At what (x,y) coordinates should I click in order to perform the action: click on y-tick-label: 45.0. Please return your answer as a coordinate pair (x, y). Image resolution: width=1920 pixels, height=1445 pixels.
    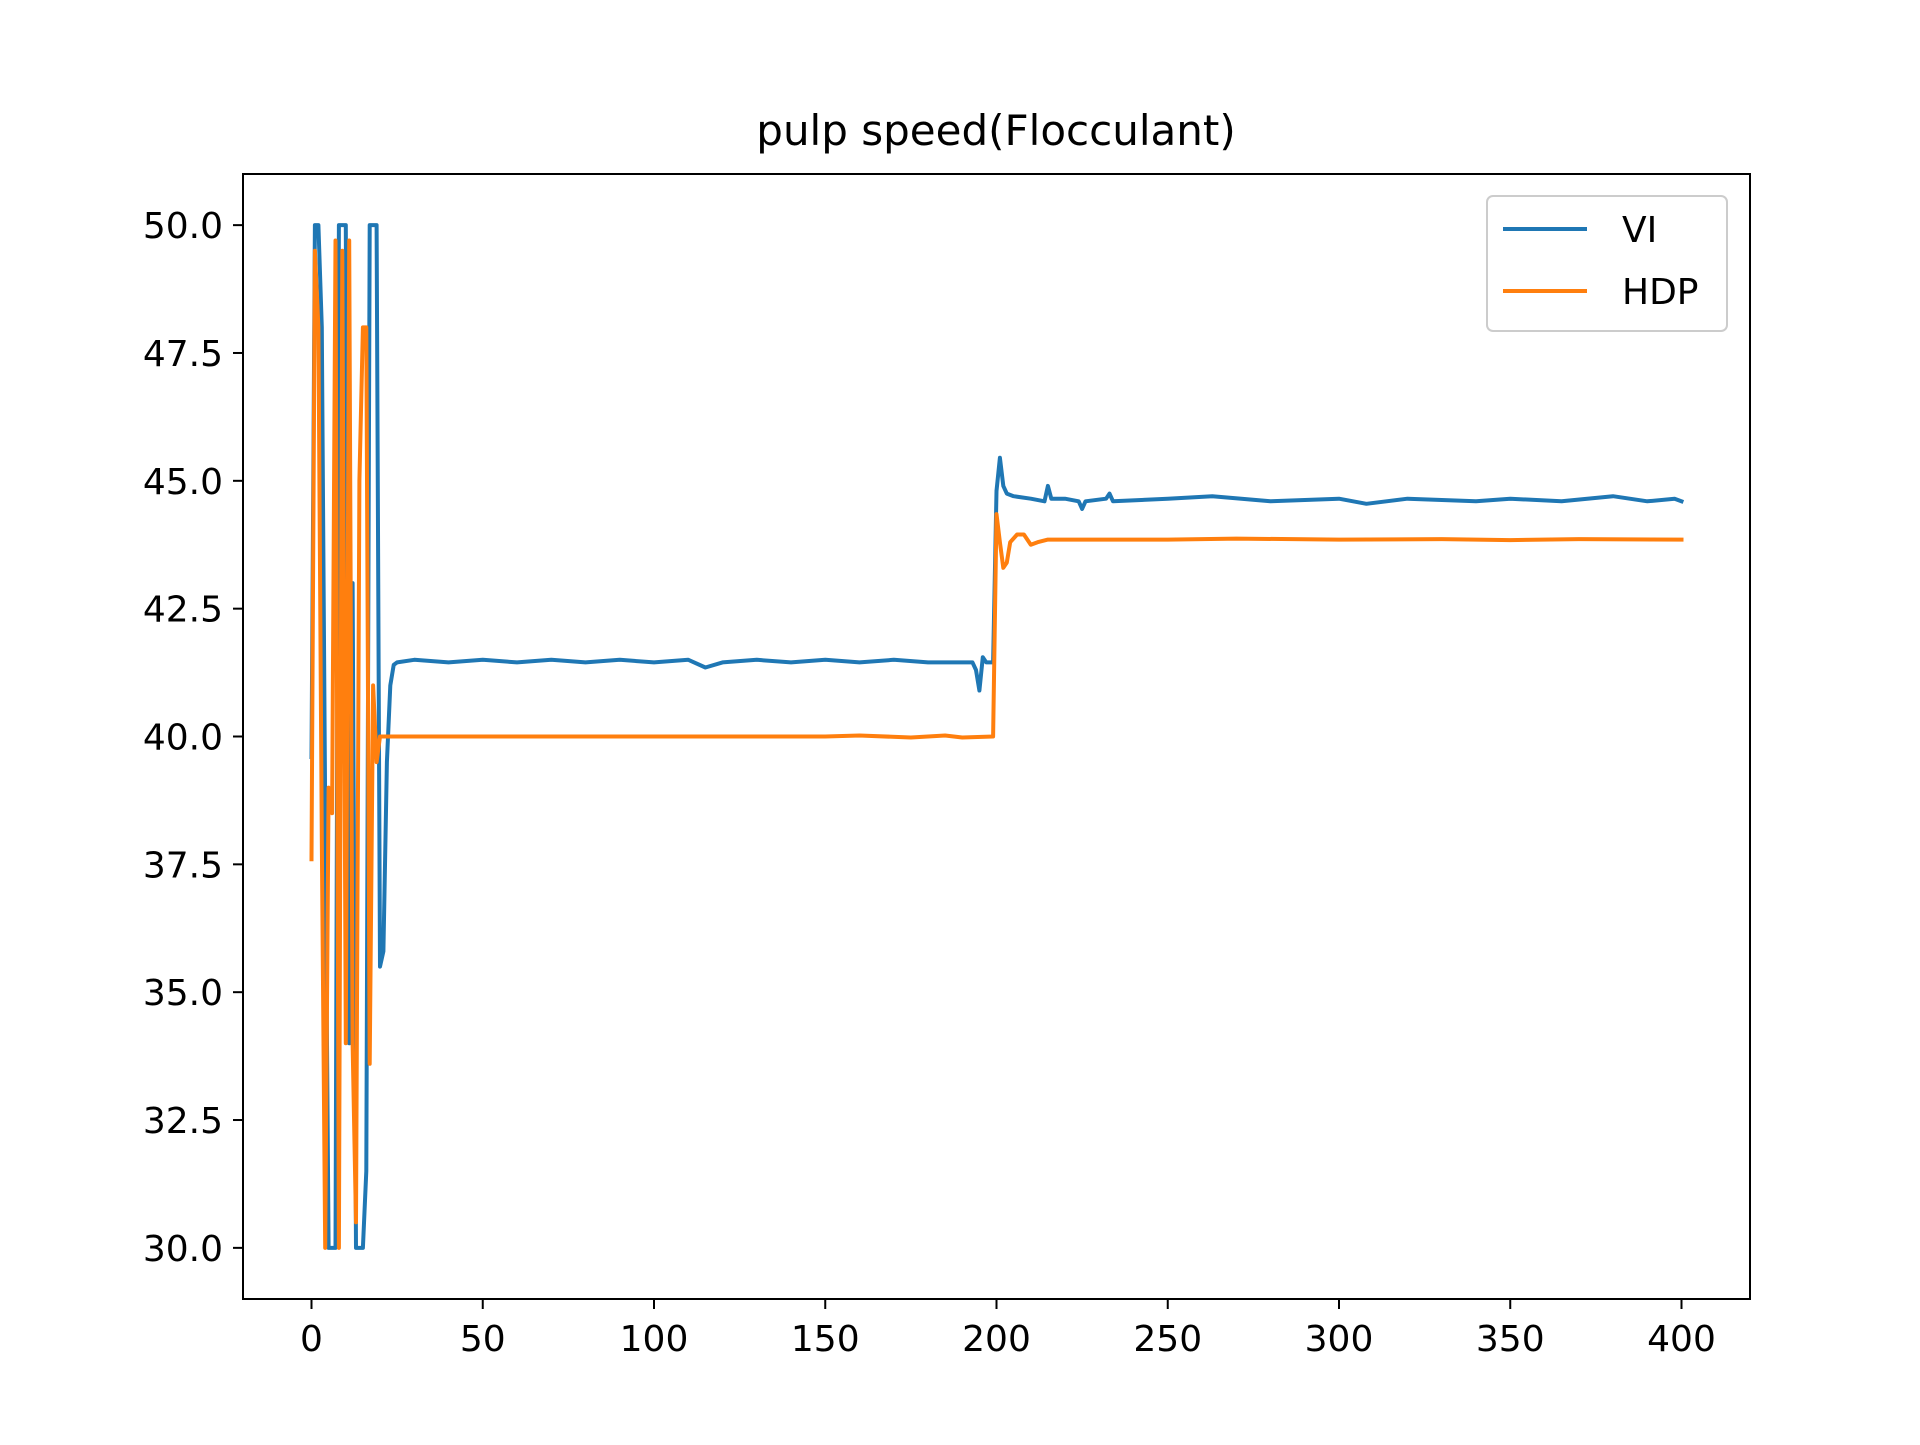
    Looking at the image, I should click on (183, 482).